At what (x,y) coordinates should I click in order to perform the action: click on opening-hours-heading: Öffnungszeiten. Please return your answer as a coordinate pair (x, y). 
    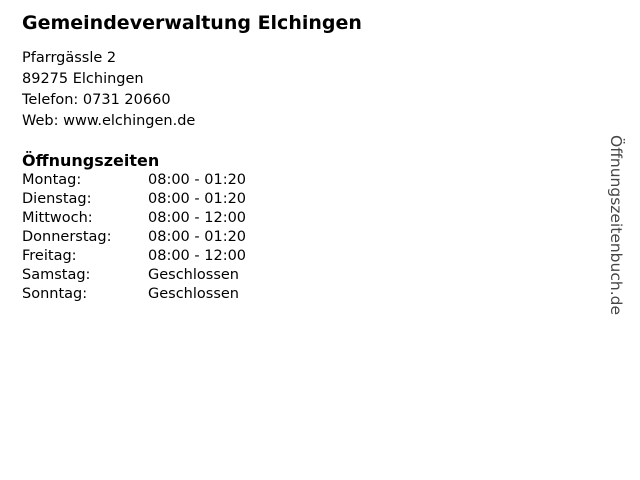
    Looking at the image, I should click on (91, 160).